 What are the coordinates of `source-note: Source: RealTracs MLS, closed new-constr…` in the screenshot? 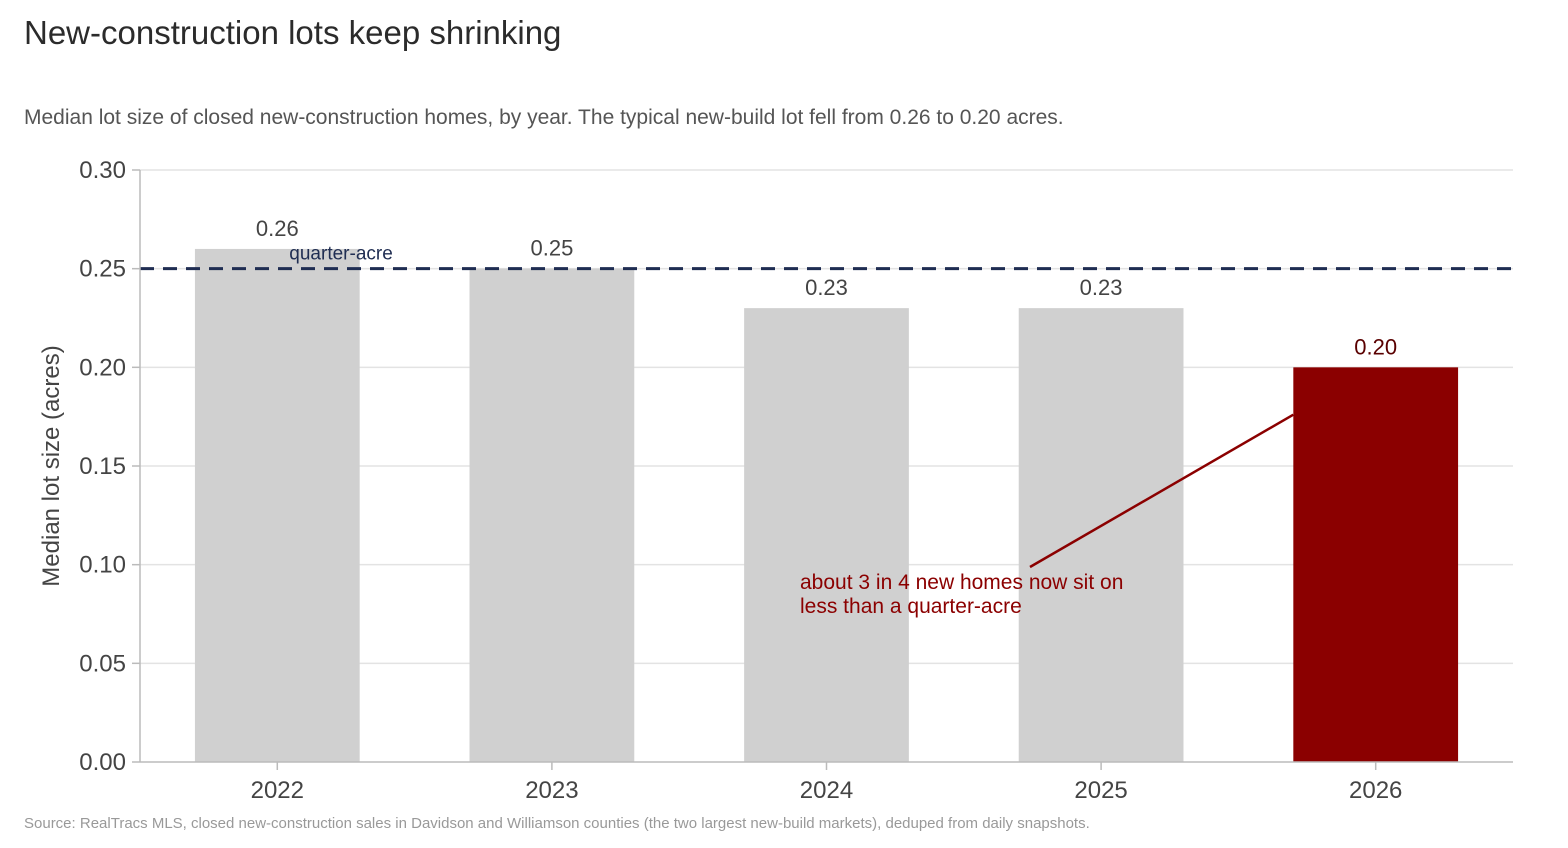 It's located at (557, 823).